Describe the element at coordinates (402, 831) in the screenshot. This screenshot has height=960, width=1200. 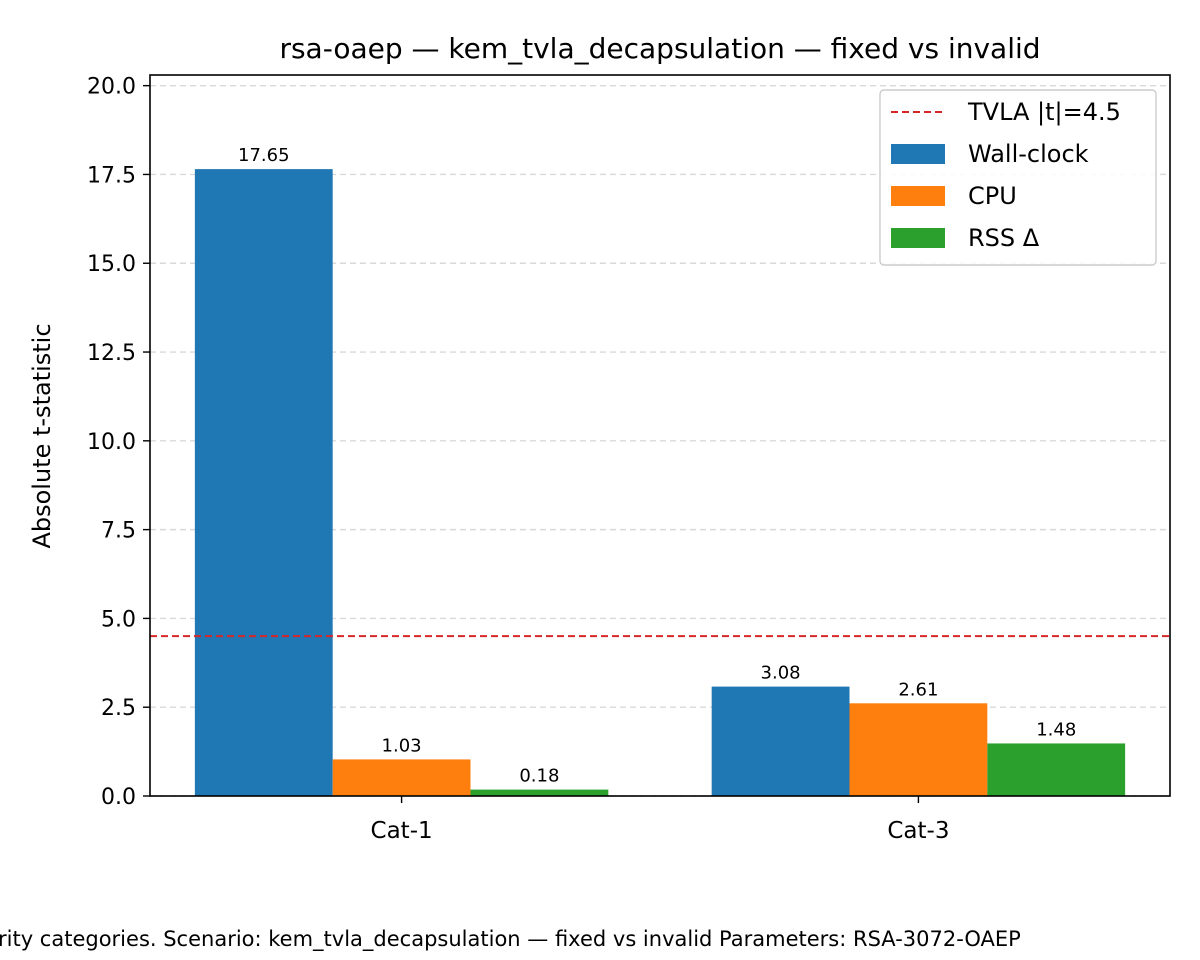
I see `x-tick-label: Cat-1` at that location.